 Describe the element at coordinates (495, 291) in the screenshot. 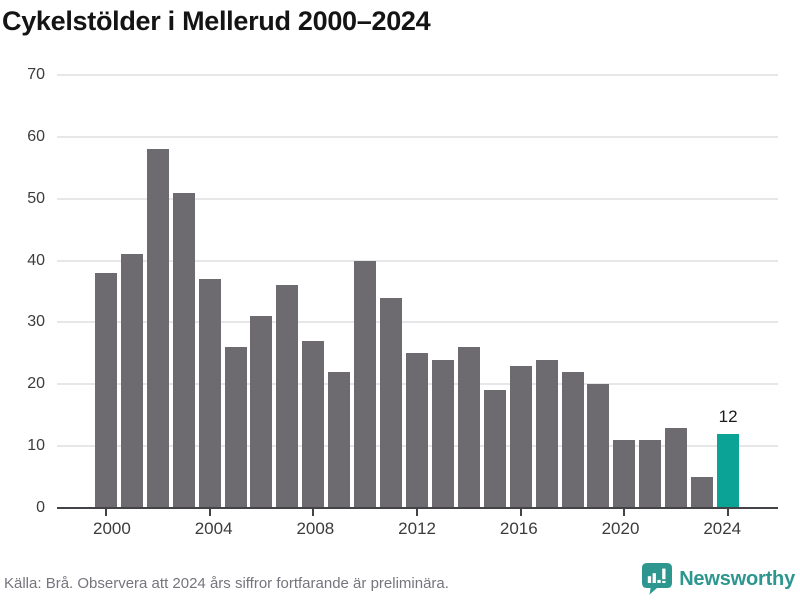

I see `bar-cell-2015` at that location.